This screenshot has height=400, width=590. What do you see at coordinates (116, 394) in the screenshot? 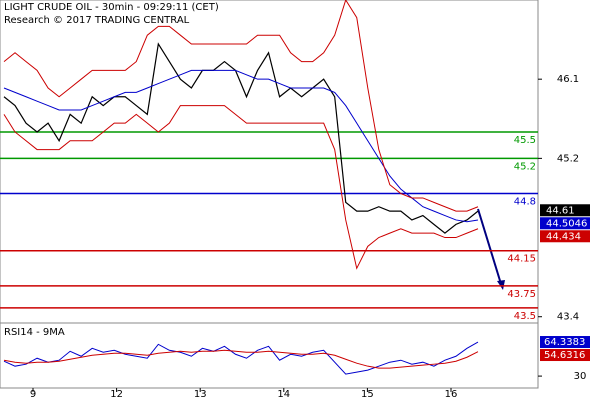
I see `x-tick-label: 12` at bounding box center [116, 394].